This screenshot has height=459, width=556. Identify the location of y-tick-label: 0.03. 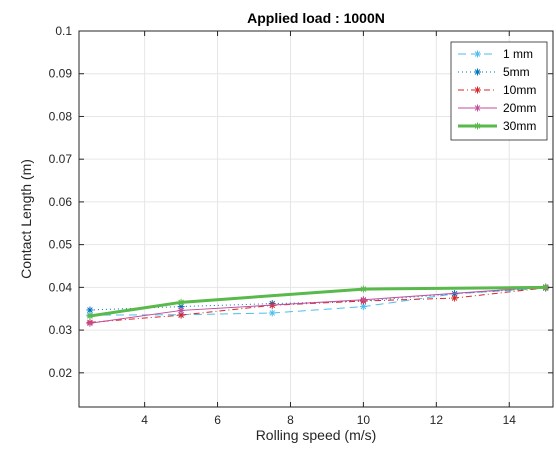
(61, 330).